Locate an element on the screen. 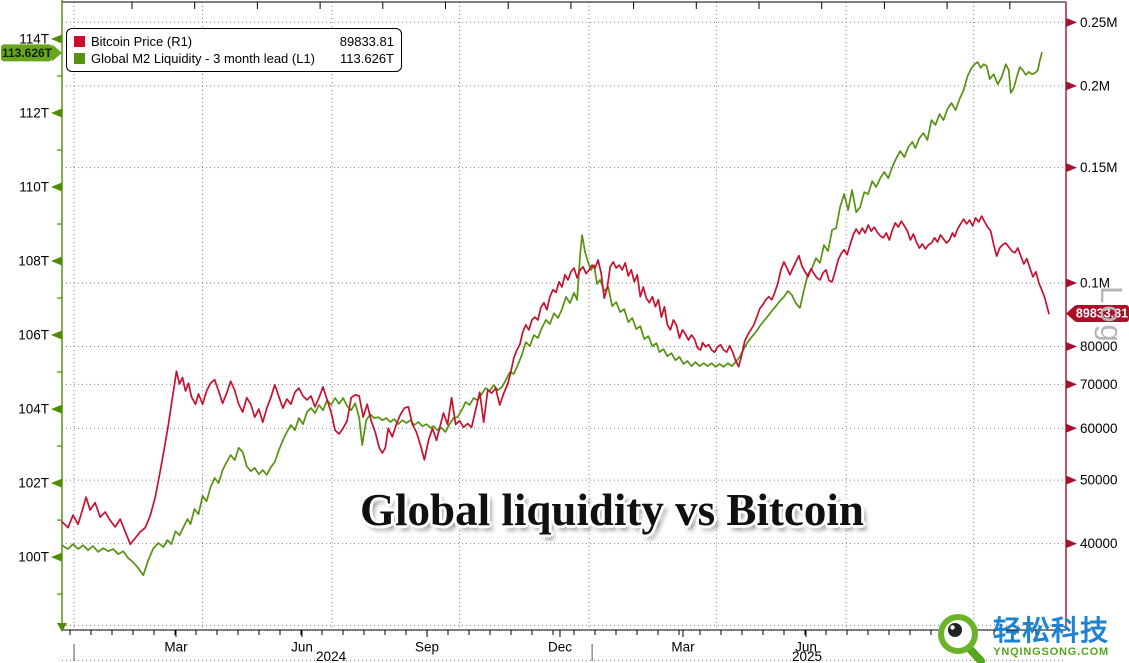 The width and height of the screenshot is (1129, 663). right-axis-tick-label: 50000 is located at coordinates (1099, 480).